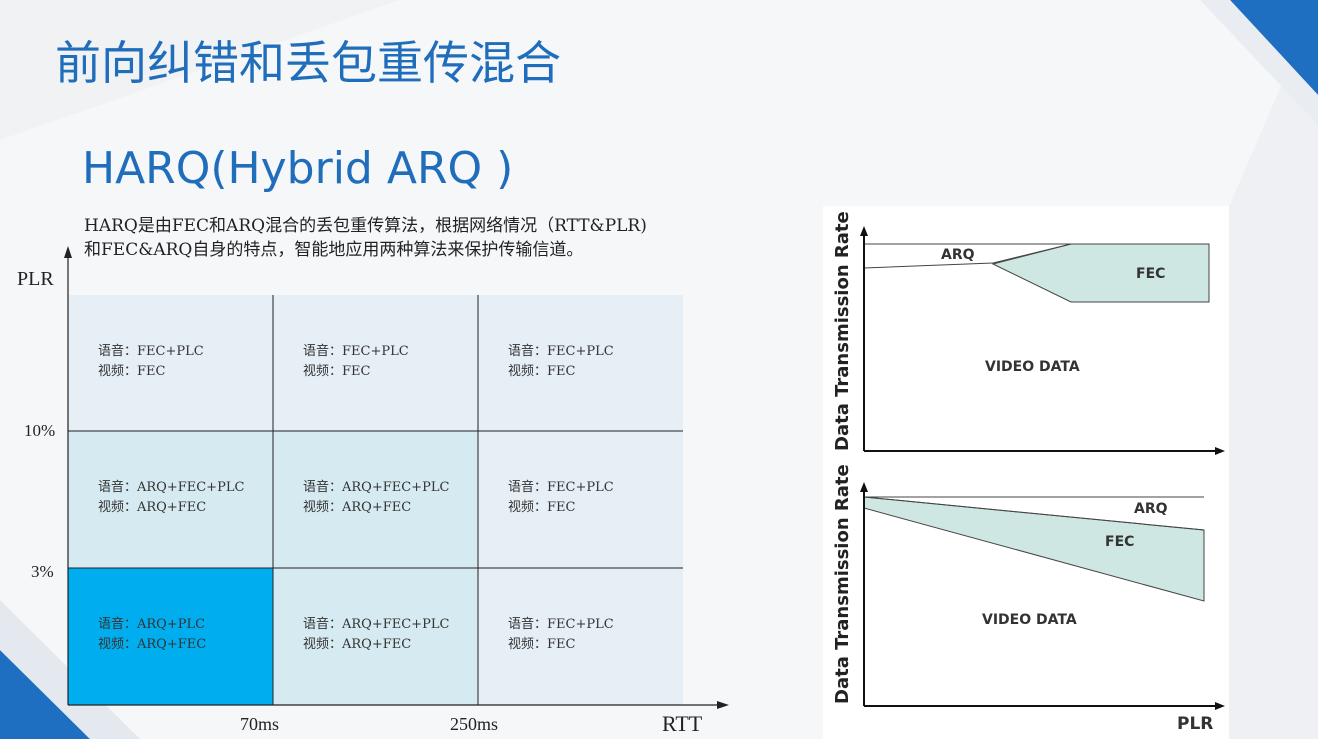 Image resolution: width=1318 pixels, height=739 pixels. Describe the element at coordinates (842, 584) in the screenshot. I see `bottom-graph-y-axis-label: Data Transmission Rate` at that location.